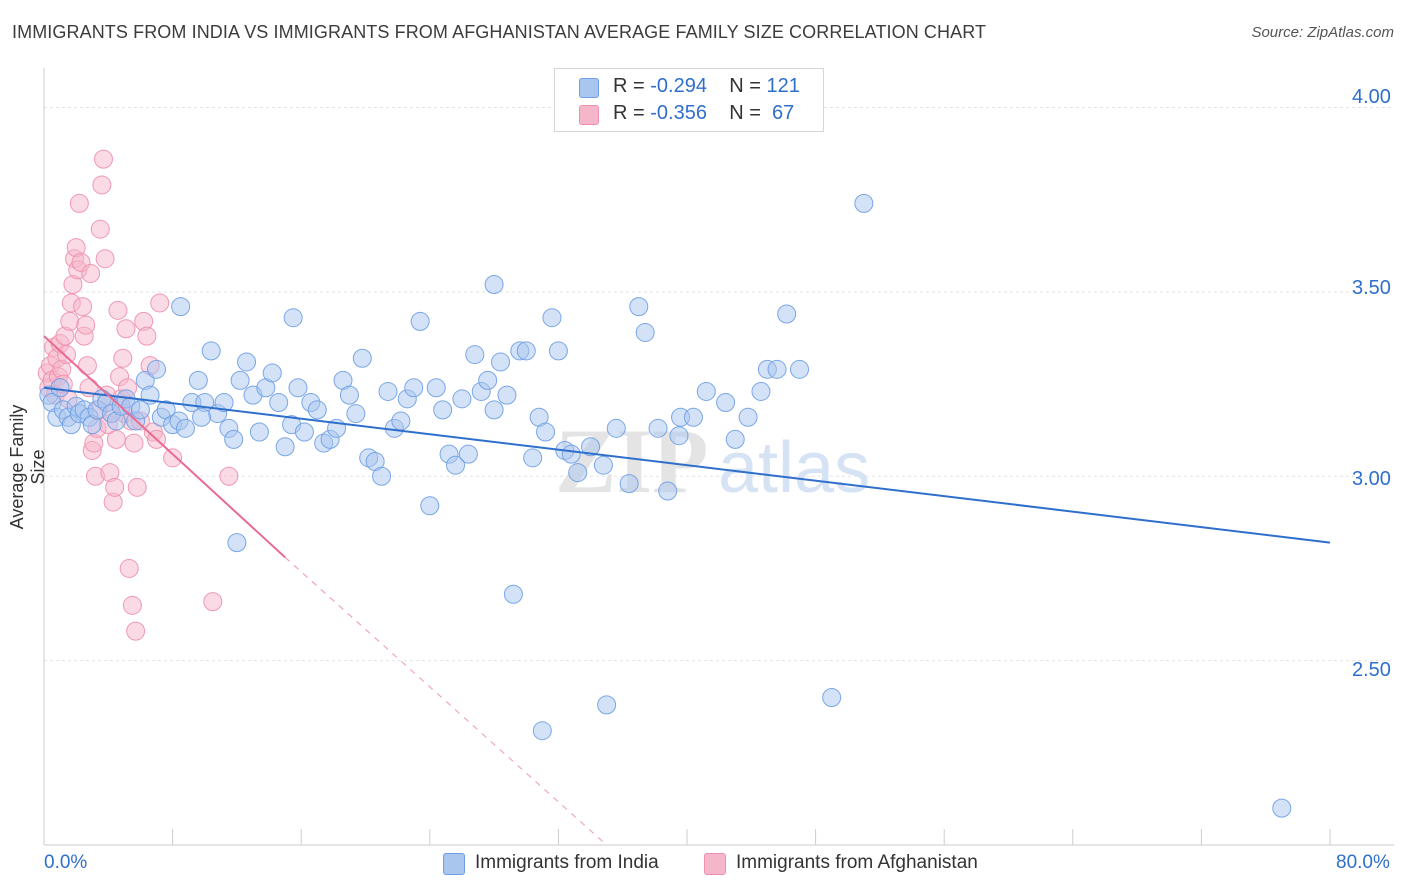  Describe the element at coordinates (164, 447) in the screenshot. I see `afghanistan-trend-line` at that location.